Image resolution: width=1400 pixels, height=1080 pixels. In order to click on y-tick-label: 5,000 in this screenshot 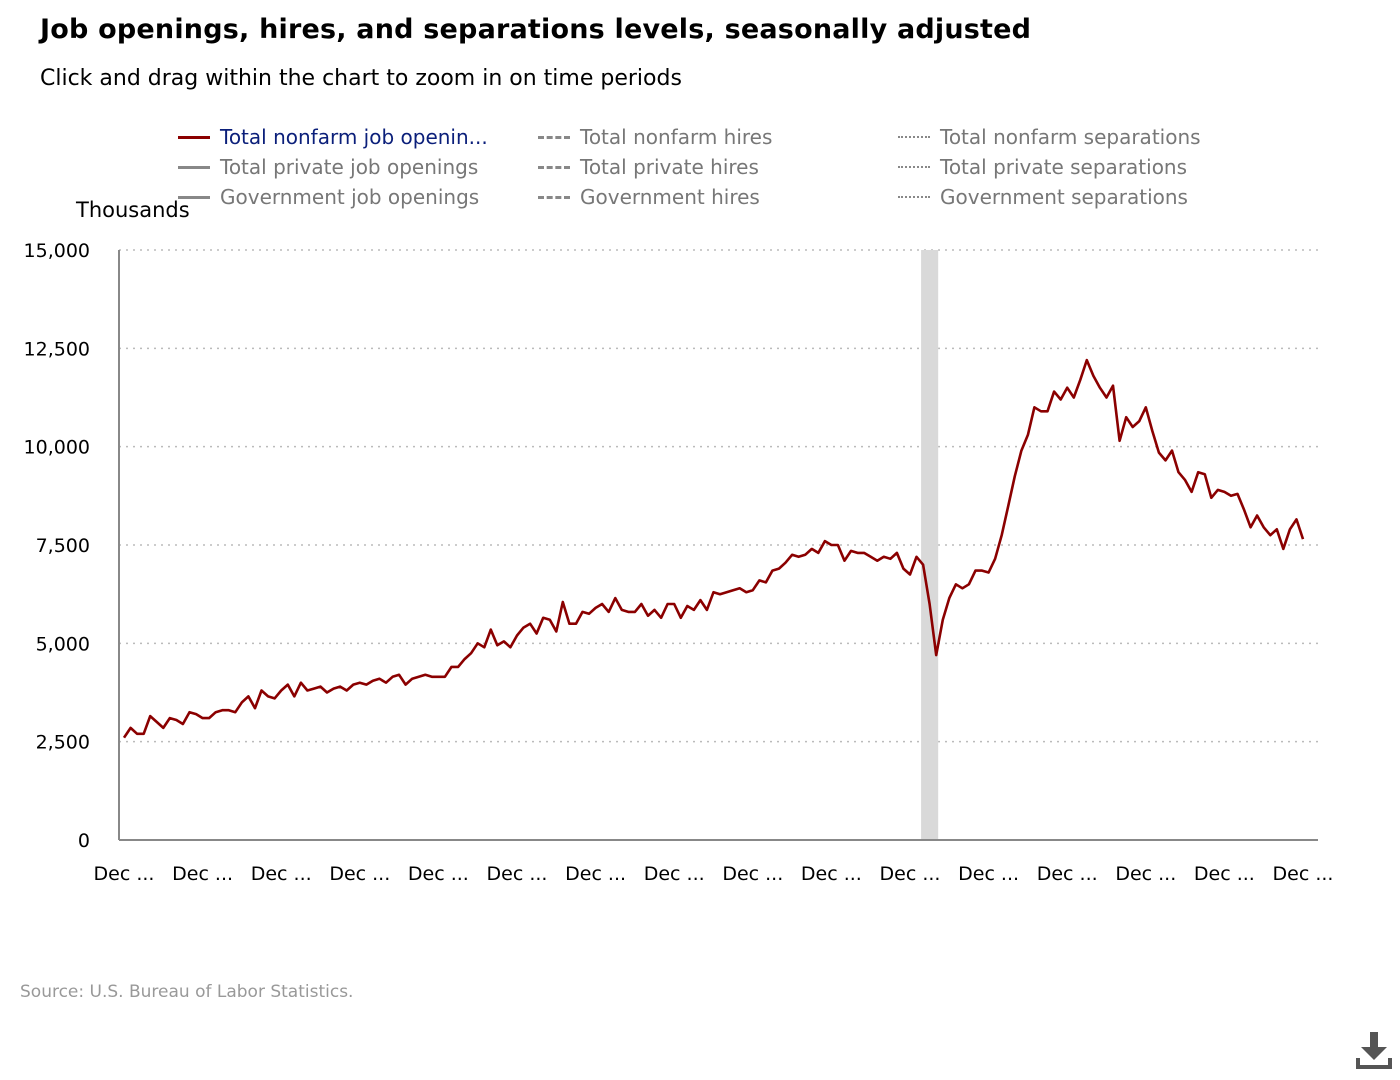, I will do `click(63, 644)`.